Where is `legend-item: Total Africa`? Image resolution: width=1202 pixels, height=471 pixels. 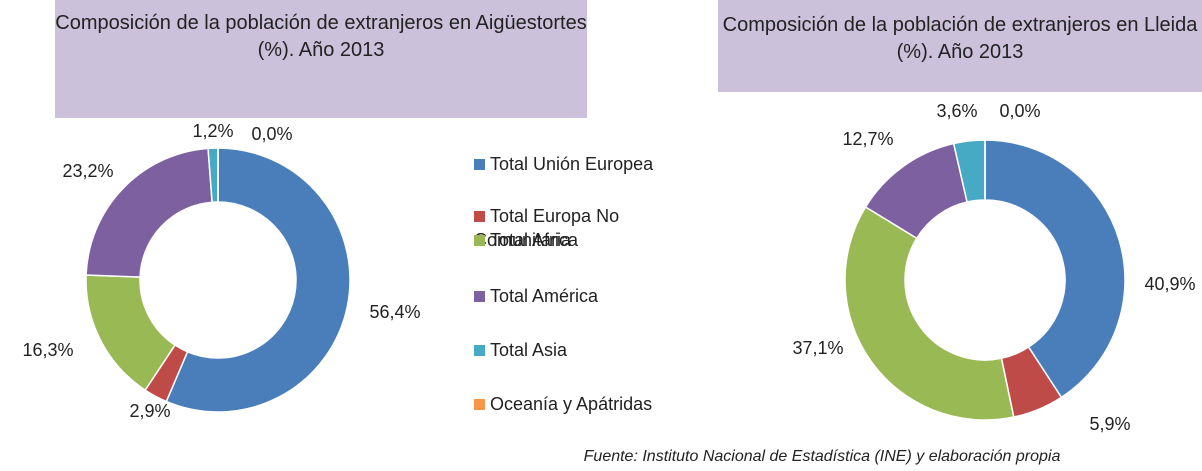
legend-item: Total Africa is located at coordinates (589, 240).